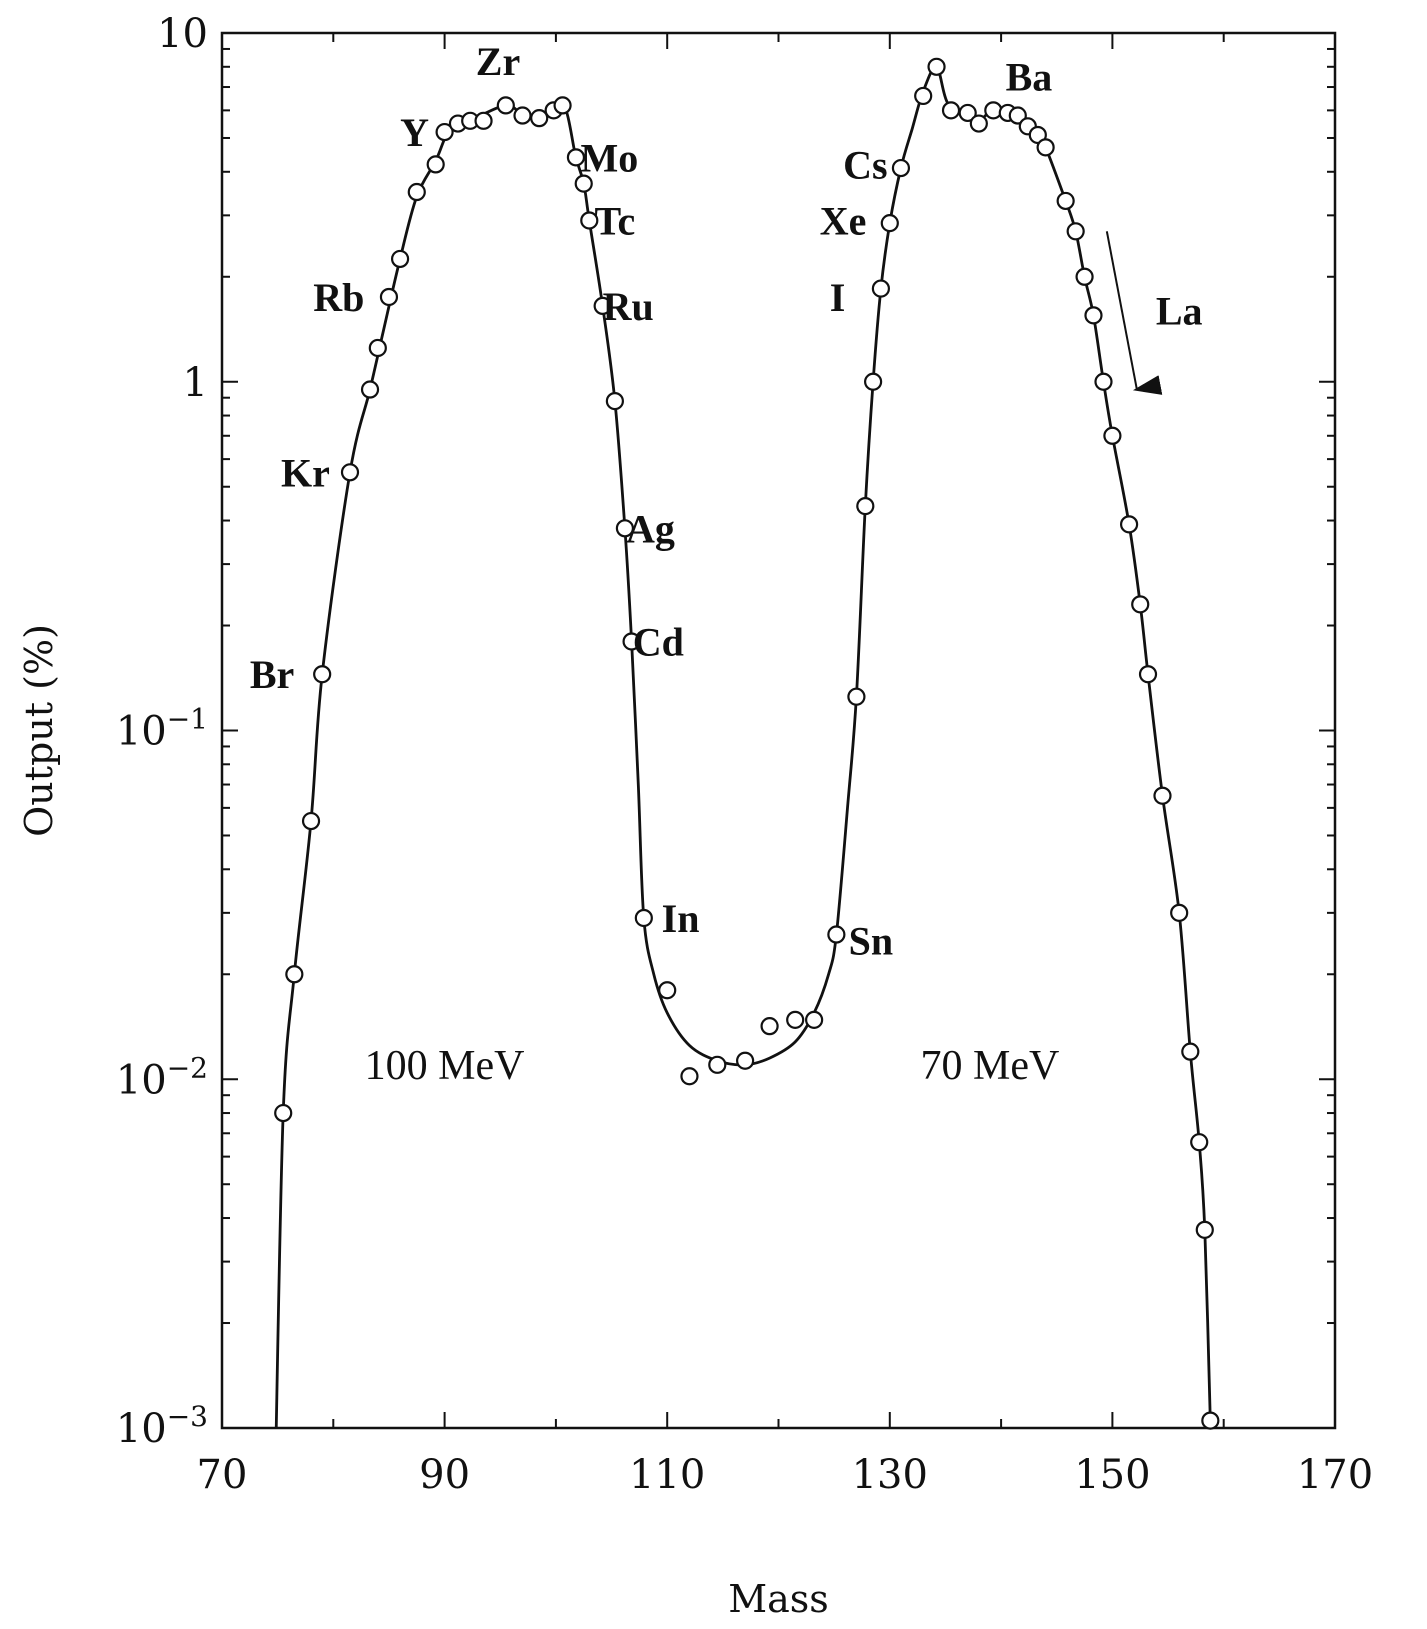 The image size is (1427, 1629). I want to click on element-label: Ba, so click(1029, 77).